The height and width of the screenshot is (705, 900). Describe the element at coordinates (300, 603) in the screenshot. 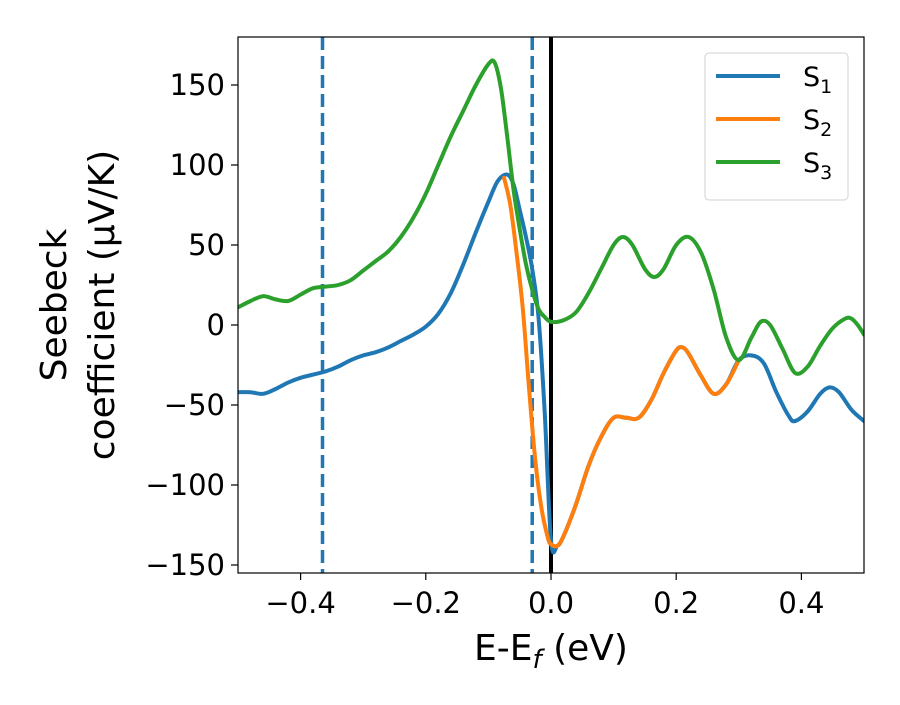

I see `x-tick-label: −0.4` at that location.